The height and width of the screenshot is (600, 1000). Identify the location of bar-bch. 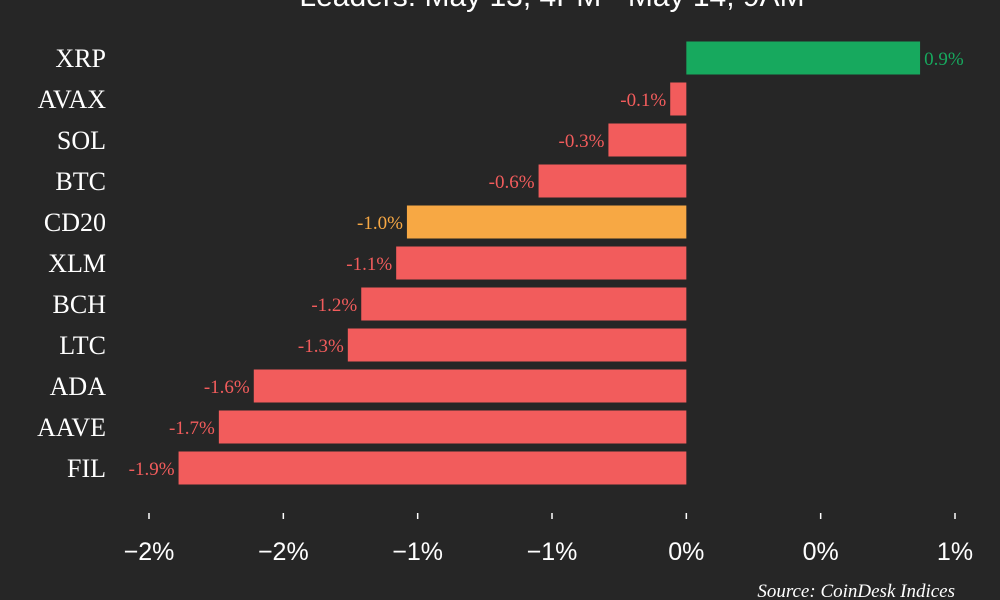
(524, 304).